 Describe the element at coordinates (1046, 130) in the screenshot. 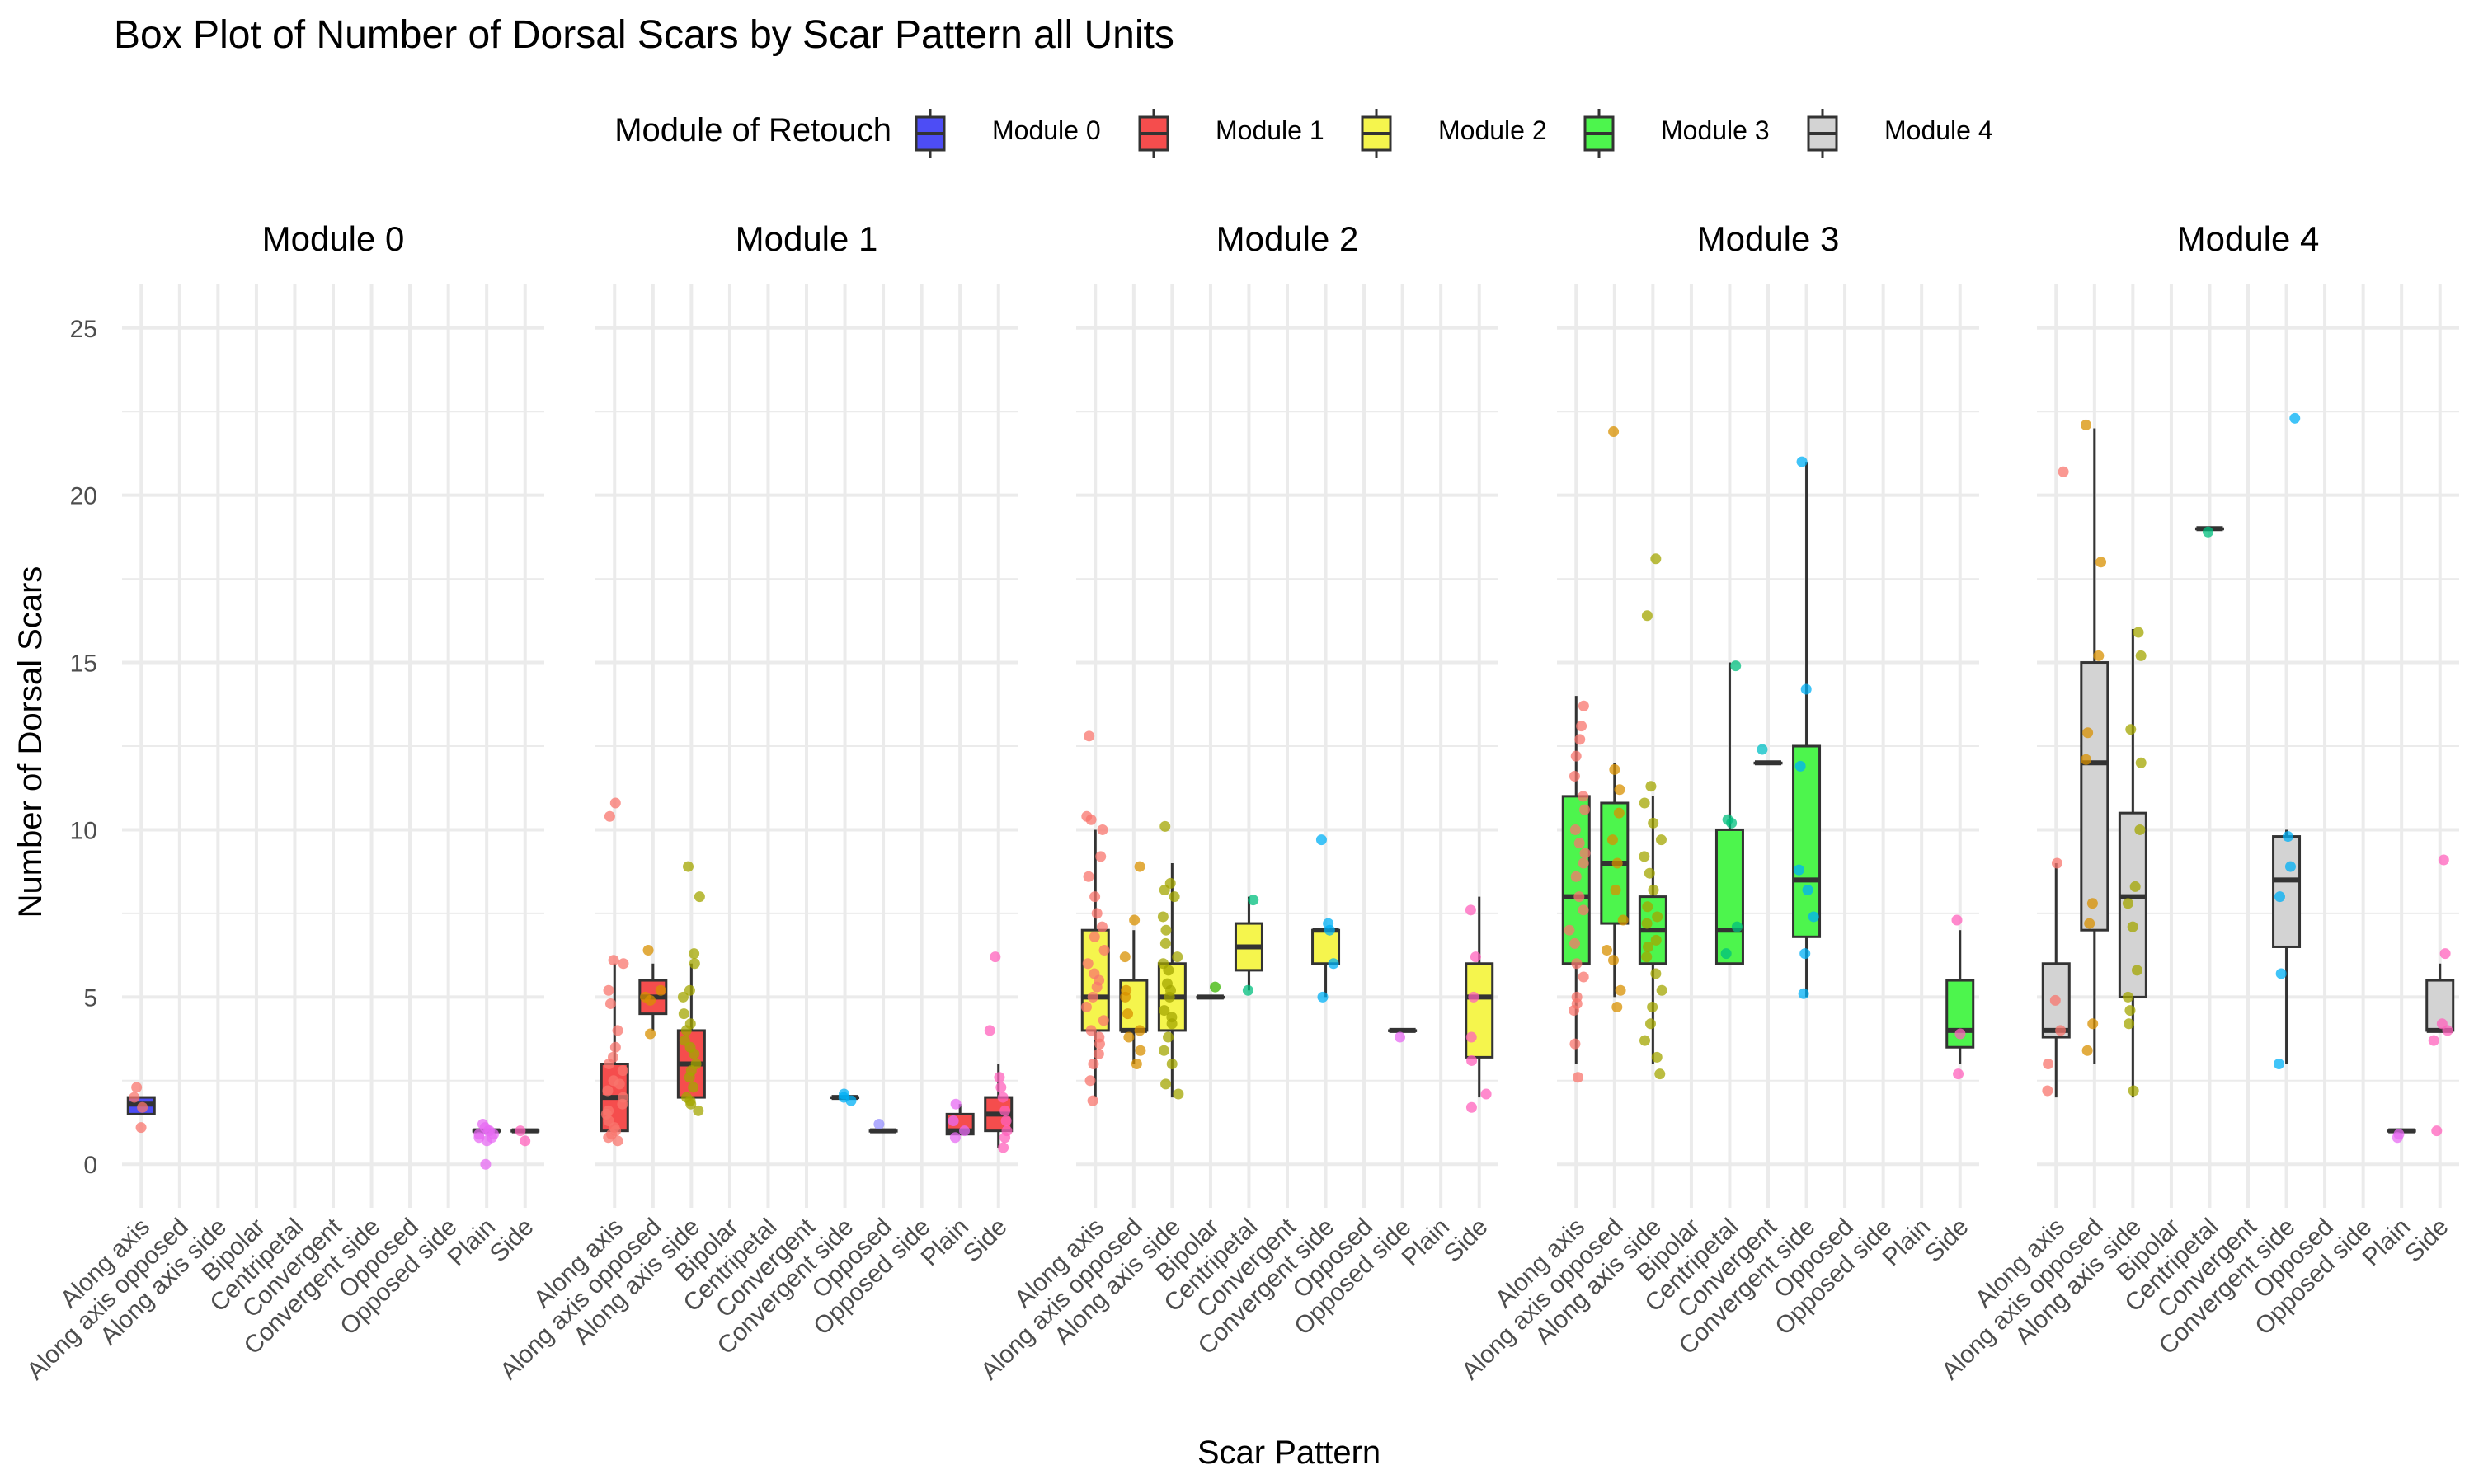

I see `legend-label: Module 0` at that location.